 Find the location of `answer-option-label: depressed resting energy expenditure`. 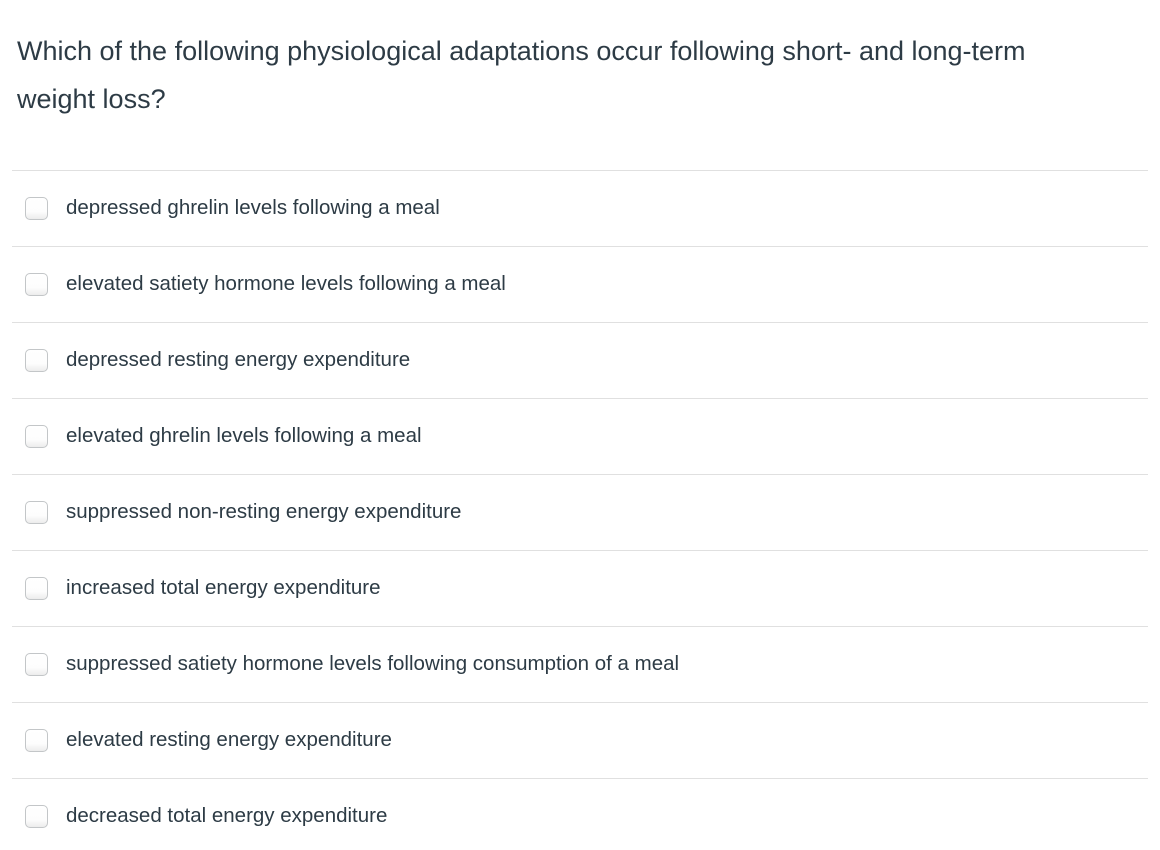

answer-option-label: depressed resting energy expenditure is located at coordinates (238, 360).